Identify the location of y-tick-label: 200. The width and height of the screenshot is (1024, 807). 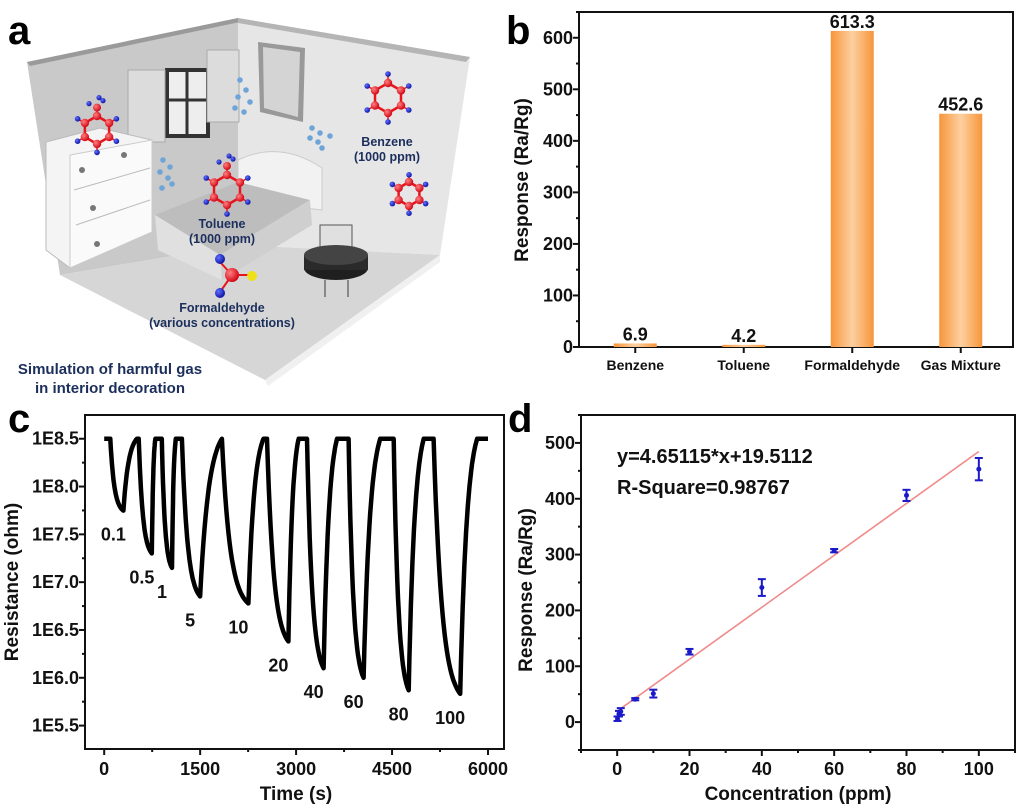
(560, 610).